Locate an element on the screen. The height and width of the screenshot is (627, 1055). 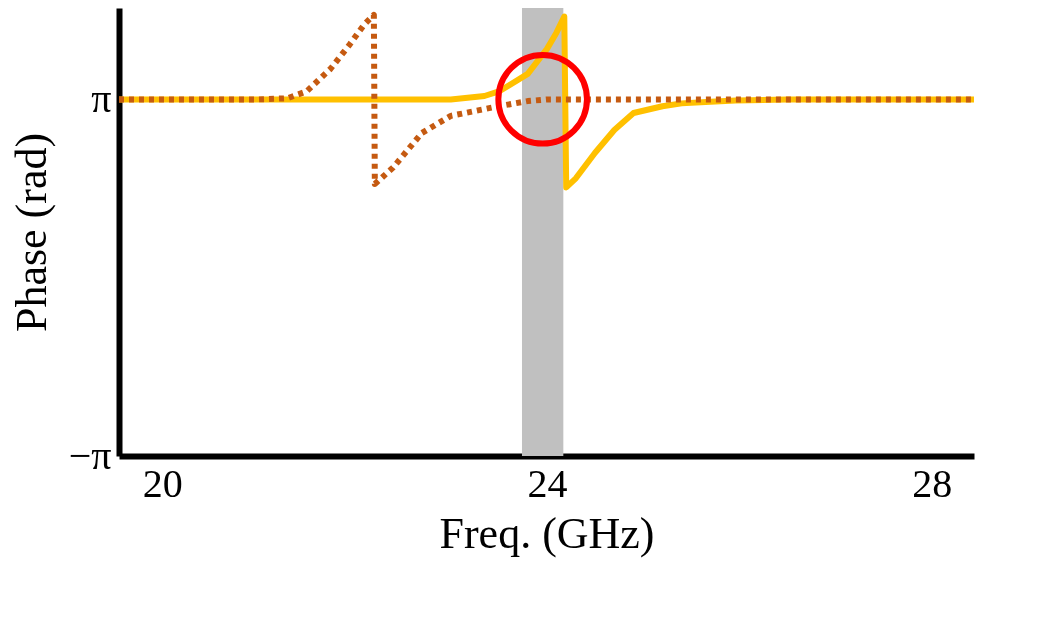
x-tick-label: 28 is located at coordinates (932, 483).